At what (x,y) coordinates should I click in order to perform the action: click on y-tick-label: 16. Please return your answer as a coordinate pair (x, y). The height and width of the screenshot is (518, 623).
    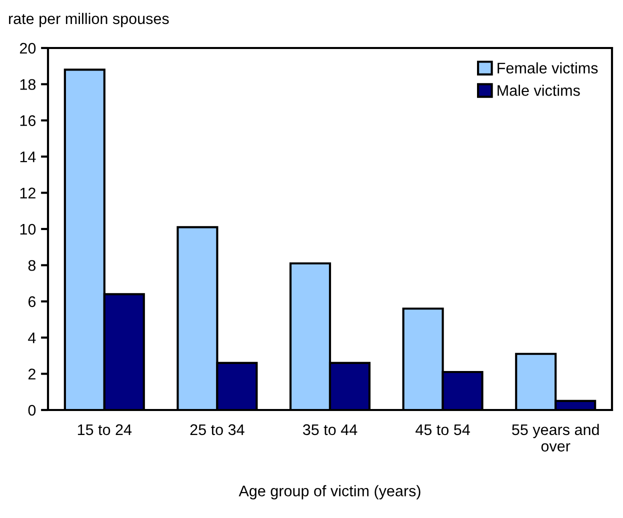
    Looking at the image, I should click on (28, 120).